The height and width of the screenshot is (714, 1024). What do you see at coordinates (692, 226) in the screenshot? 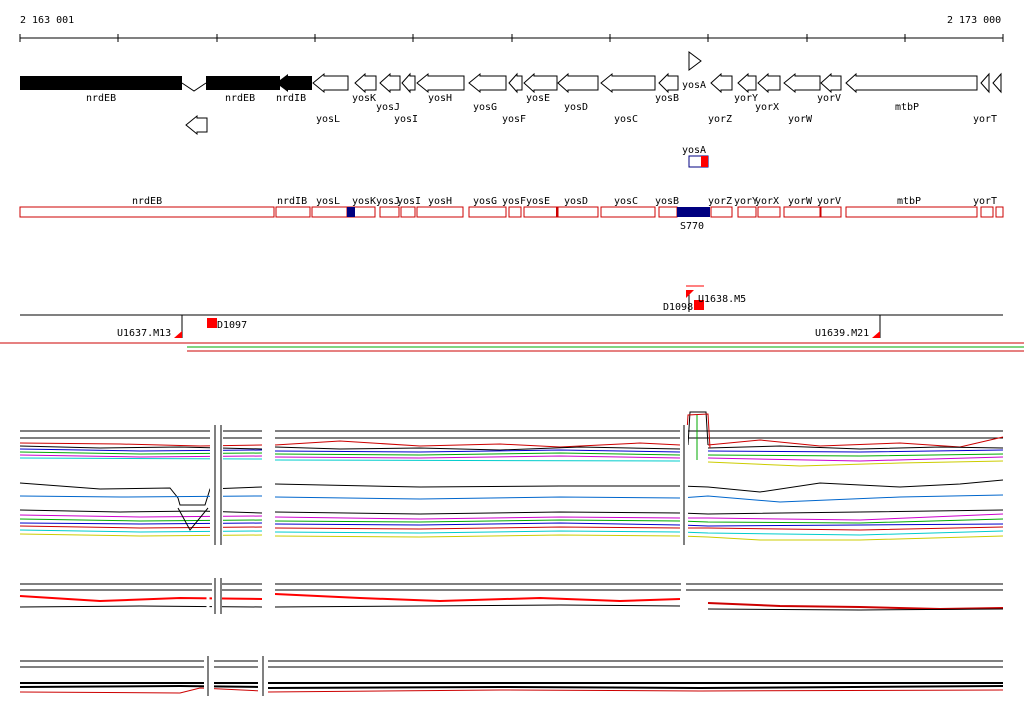
I see `annotation-highlight-label: S770` at bounding box center [692, 226].